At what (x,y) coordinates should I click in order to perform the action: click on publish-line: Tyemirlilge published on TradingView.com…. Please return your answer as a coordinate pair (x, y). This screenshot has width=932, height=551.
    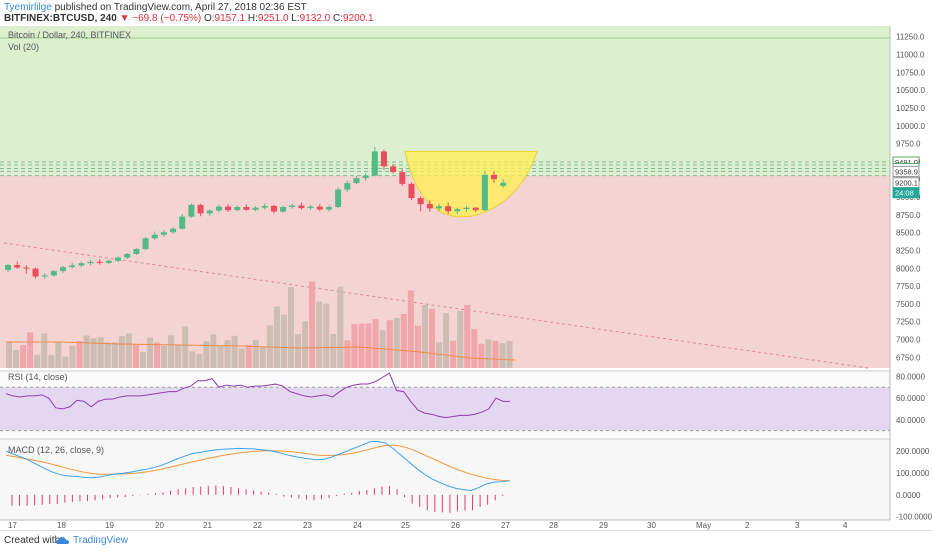
    Looking at the image, I should click on (155, 7).